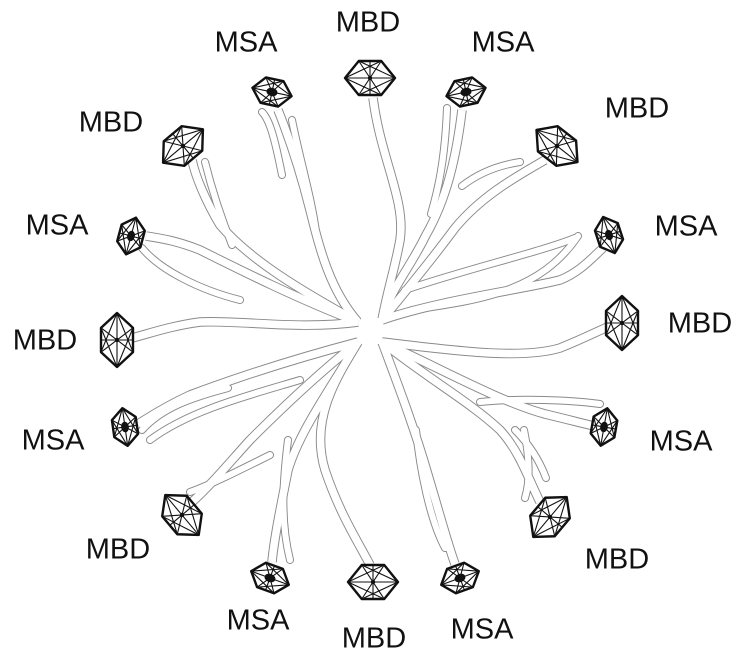  I want to click on branch-trunk-outline, so click(274, 242).